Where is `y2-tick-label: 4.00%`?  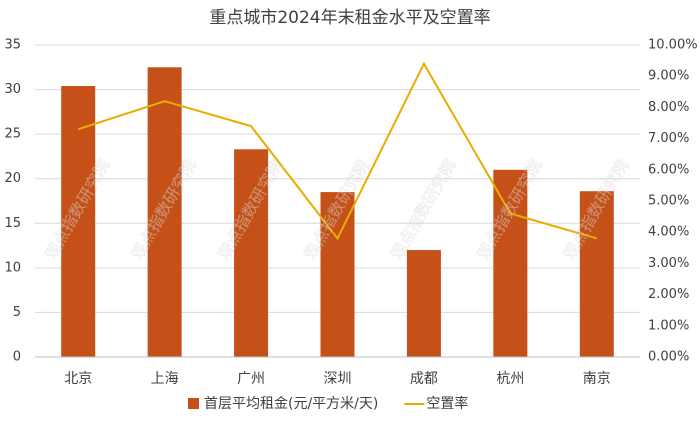 y2-tick-label: 4.00% is located at coordinates (668, 232).